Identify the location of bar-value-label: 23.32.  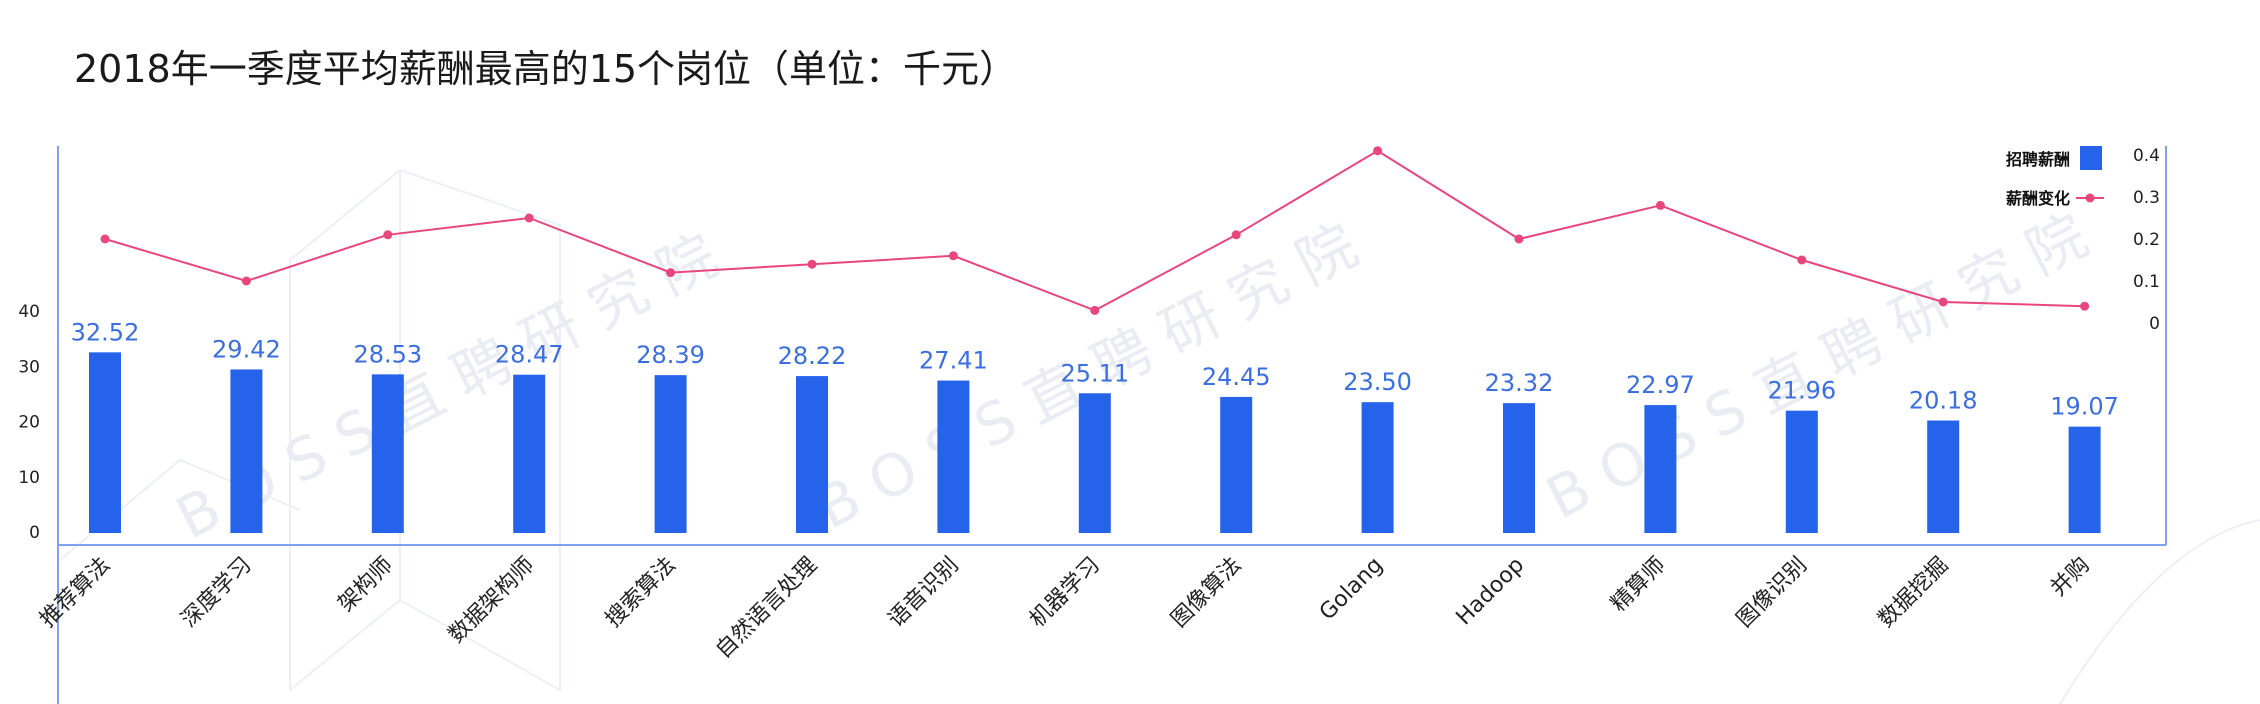
(1519, 383).